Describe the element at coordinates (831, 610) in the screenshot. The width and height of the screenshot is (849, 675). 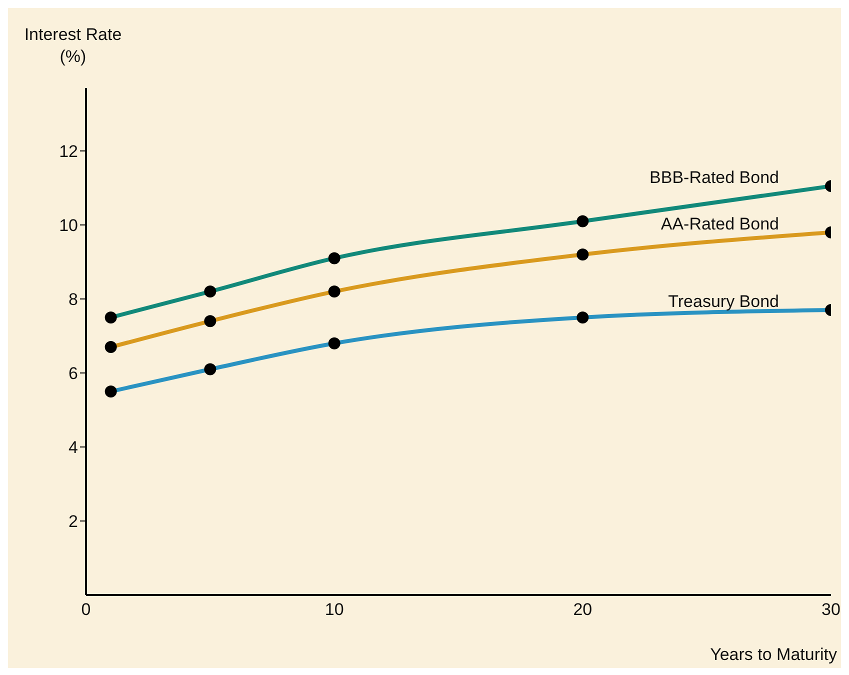
I see `x-tick-label: 30` at that location.